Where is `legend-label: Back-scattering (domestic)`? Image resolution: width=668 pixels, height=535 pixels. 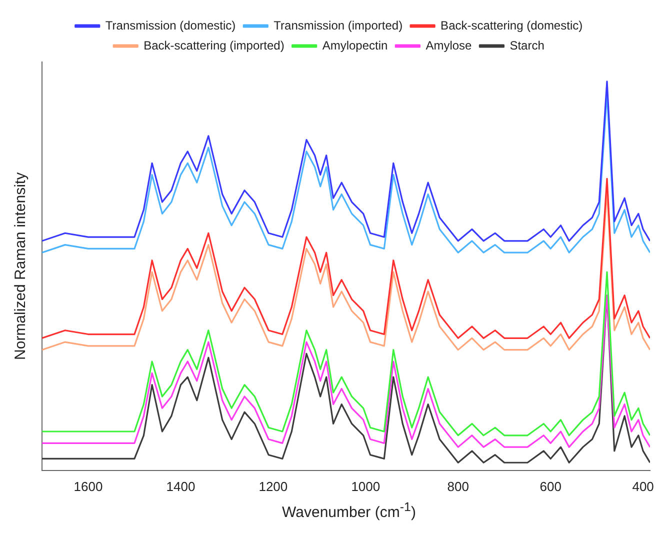
legend-label: Back-scattering (domestic) is located at coordinates (511, 25).